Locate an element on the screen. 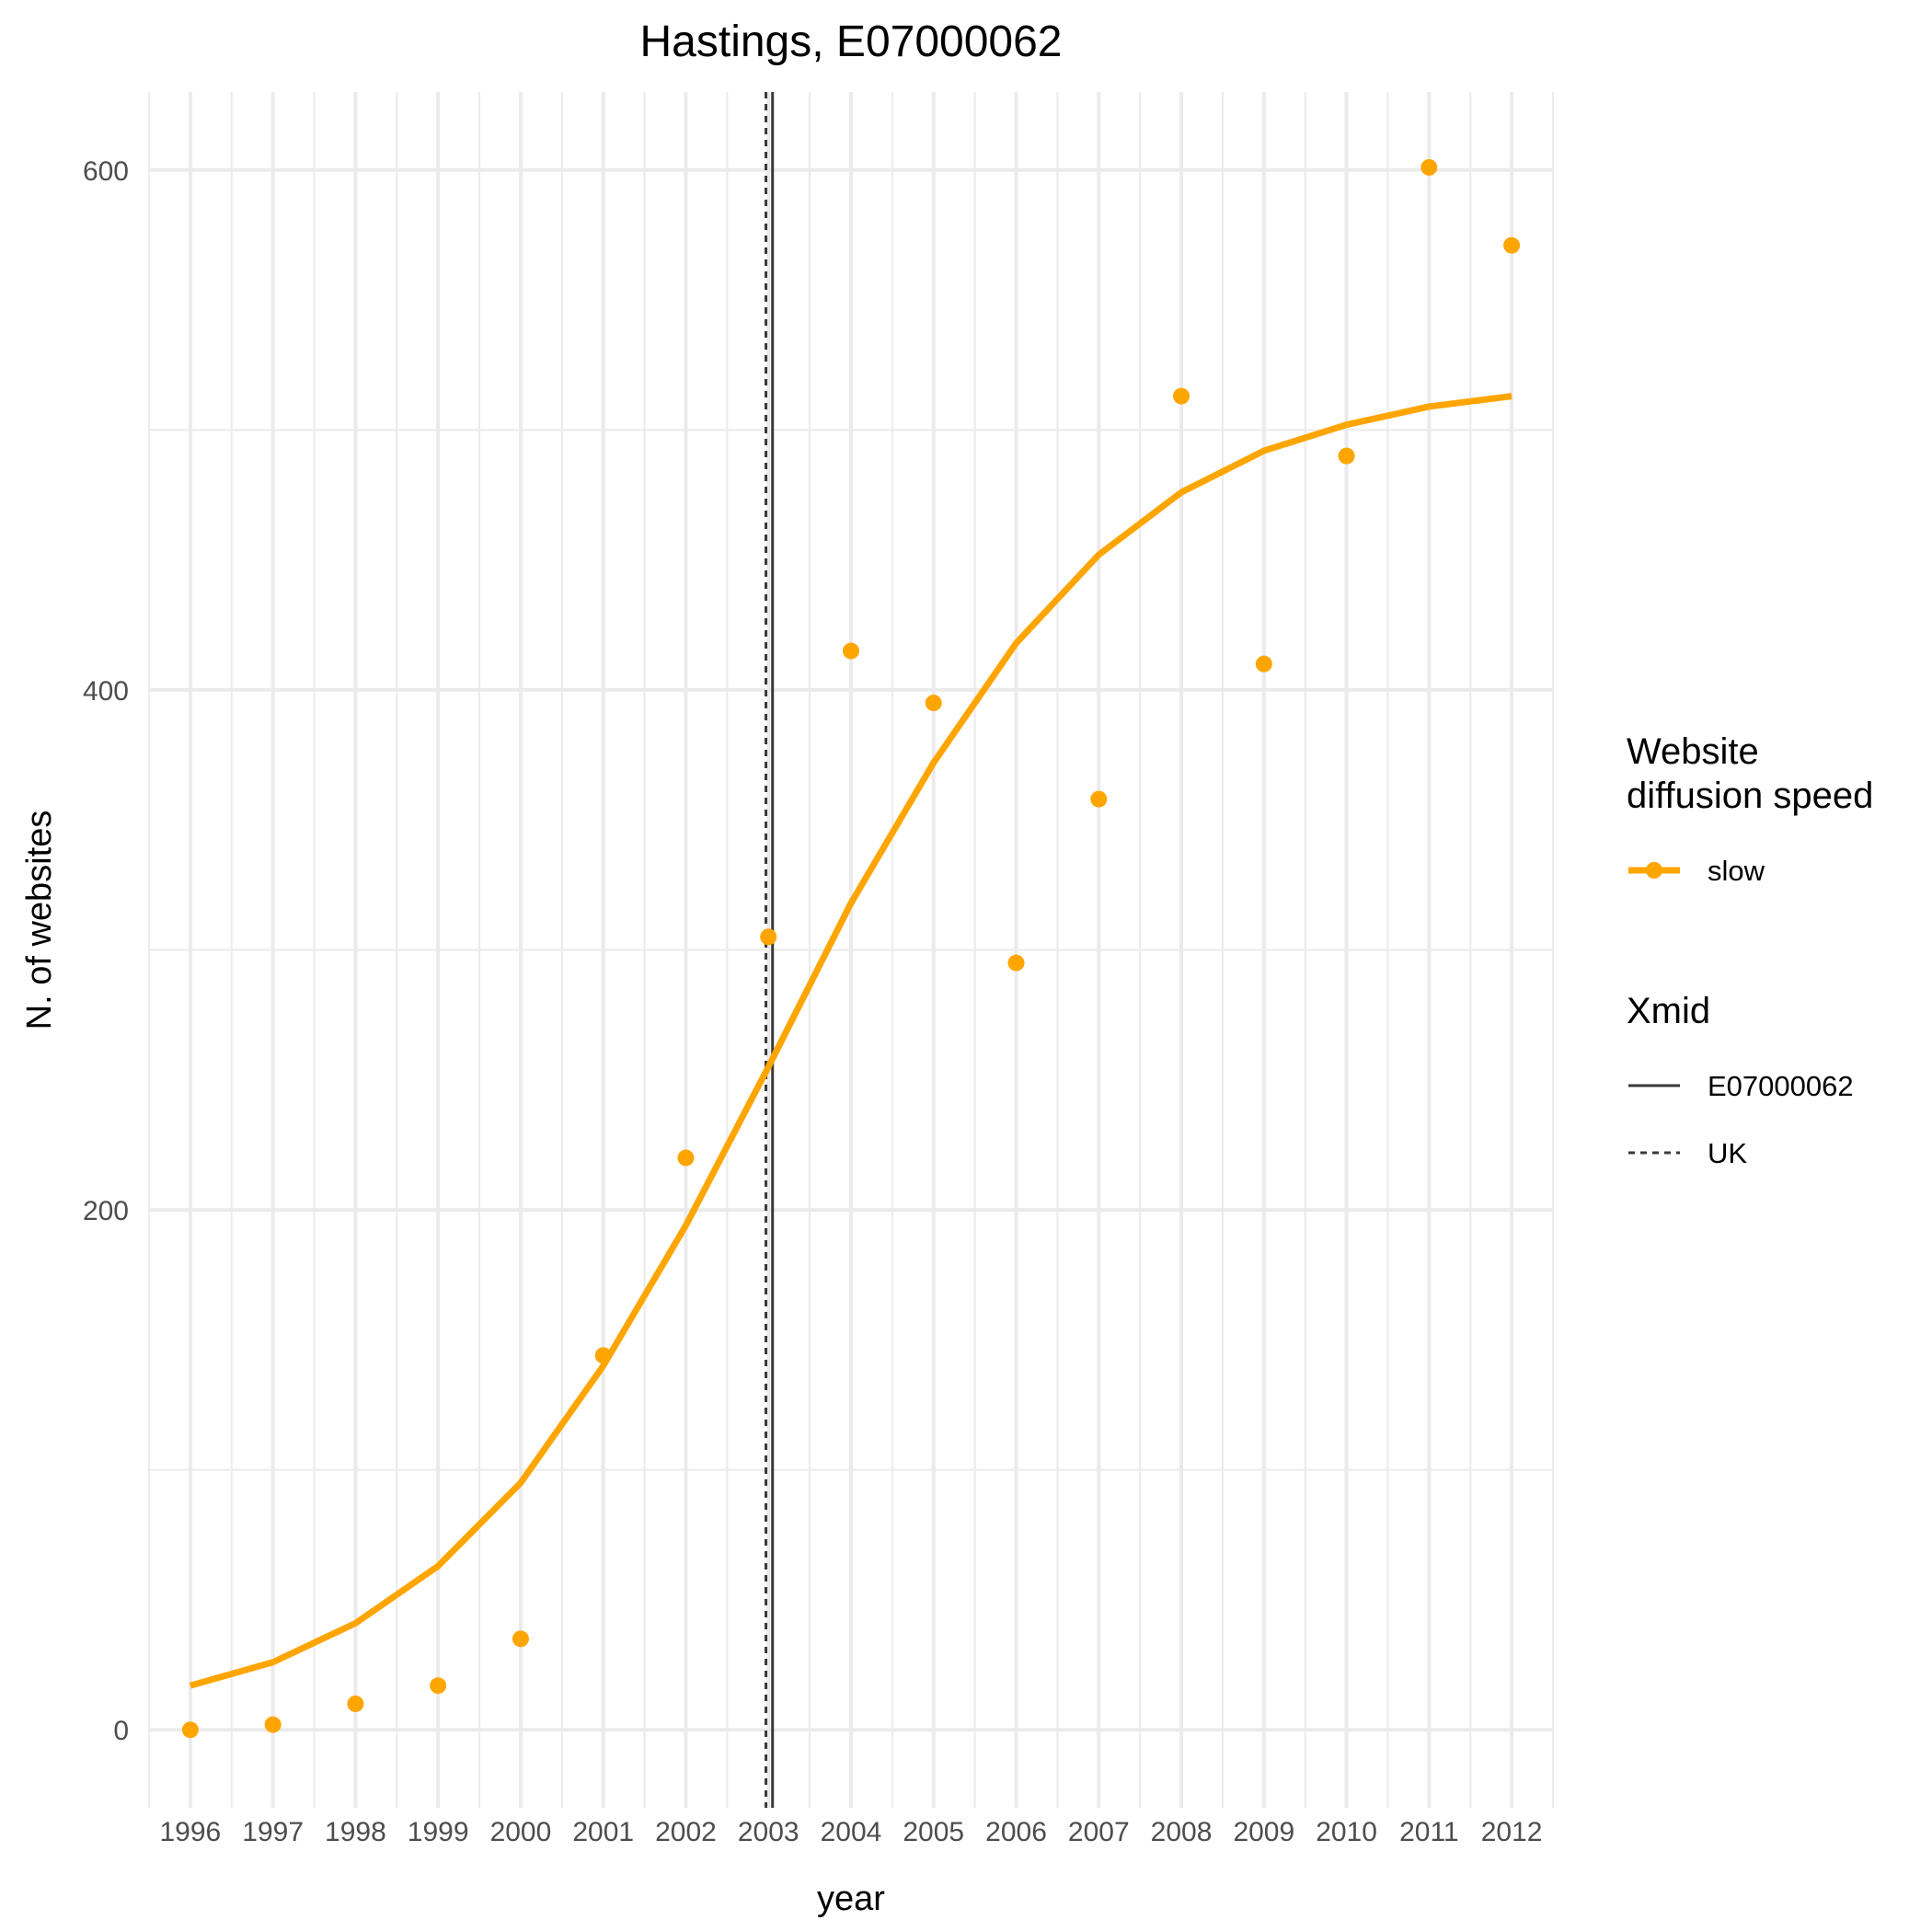  x-tick-label: 2003 is located at coordinates (768, 1832).